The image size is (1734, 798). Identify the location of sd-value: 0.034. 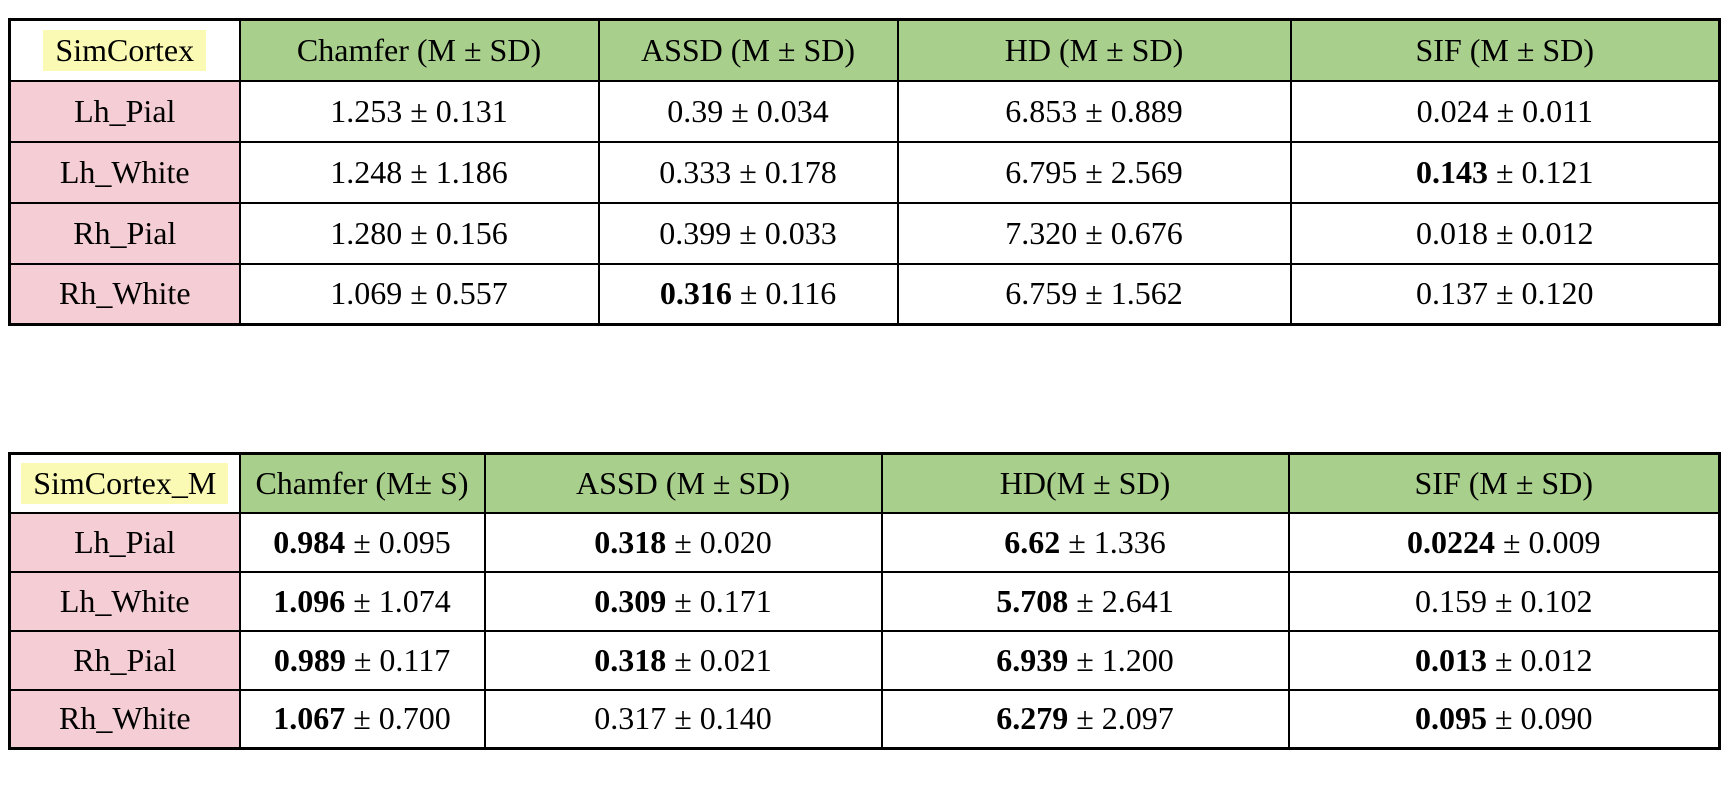
(792, 110).